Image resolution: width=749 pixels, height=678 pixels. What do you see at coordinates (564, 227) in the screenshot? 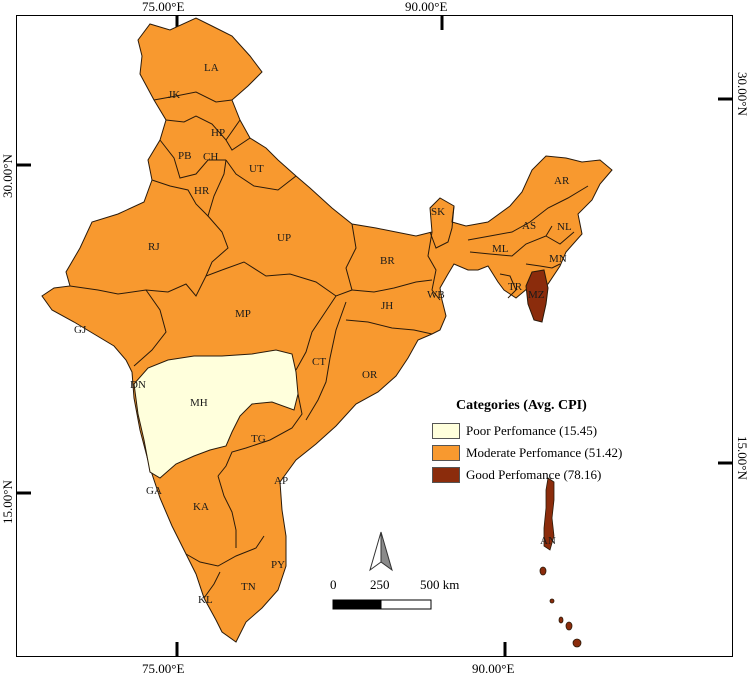
I see `state-label-nl: NL` at bounding box center [564, 227].